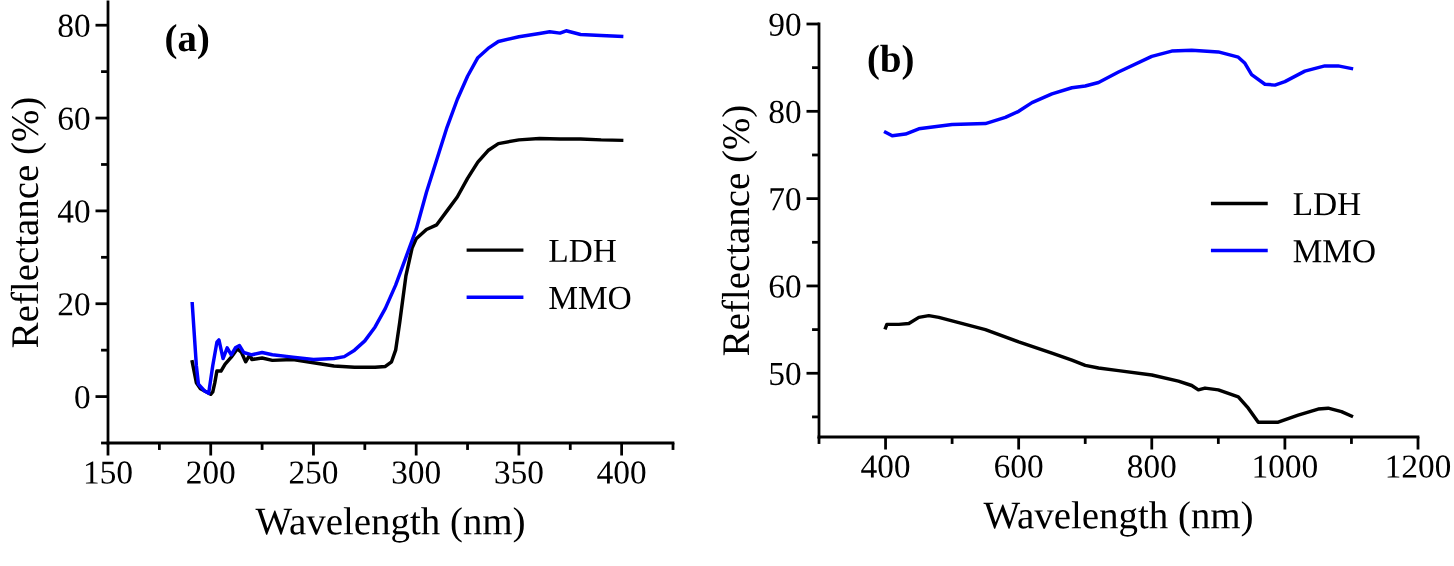 The image size is (1454, 566). What do you see at coordinates (73, 211) in the screenshot?
I see `y-tick-label: 40` at bounding box center [73, 211].